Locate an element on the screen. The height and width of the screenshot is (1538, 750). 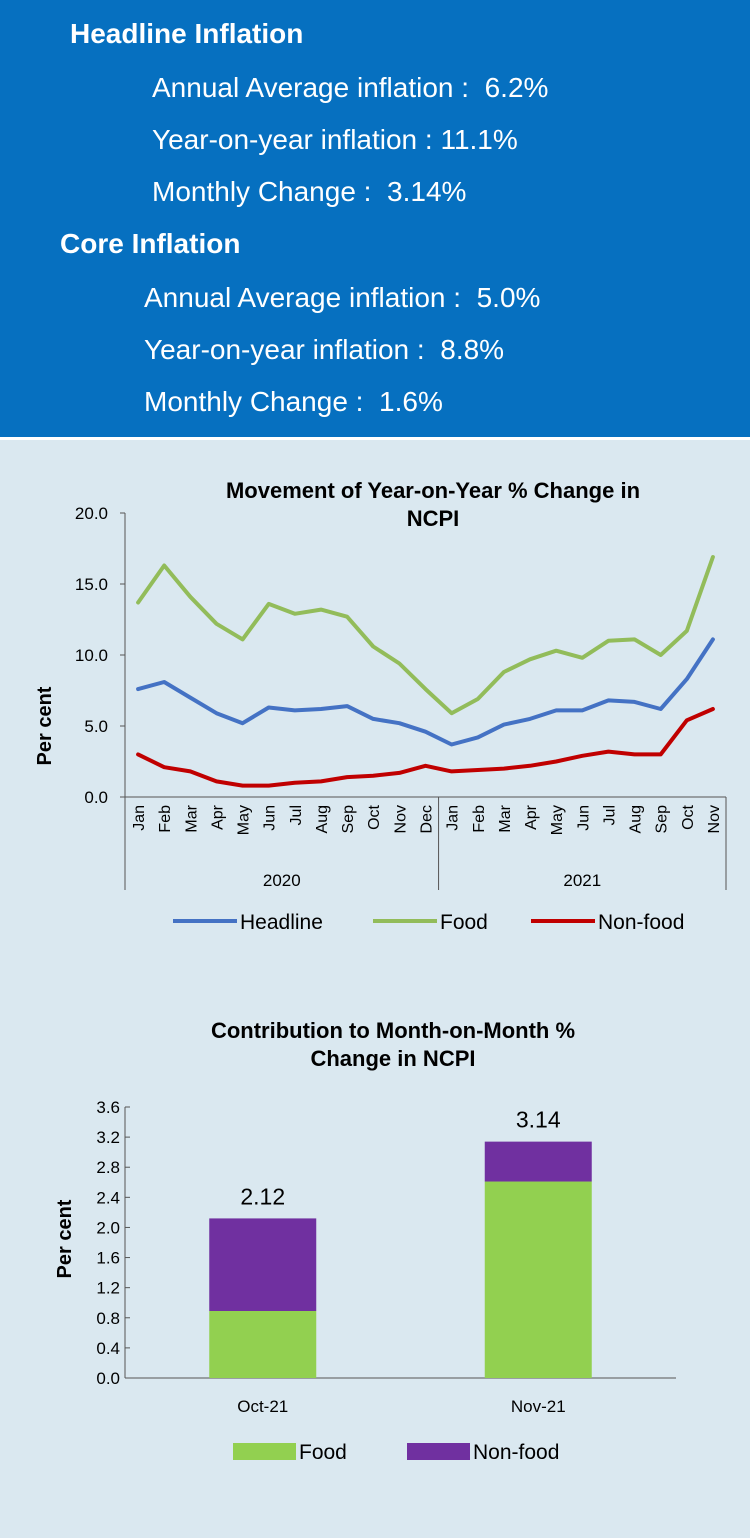
core-inflation-title: Core Inflation is located at coordinates (150, 243).